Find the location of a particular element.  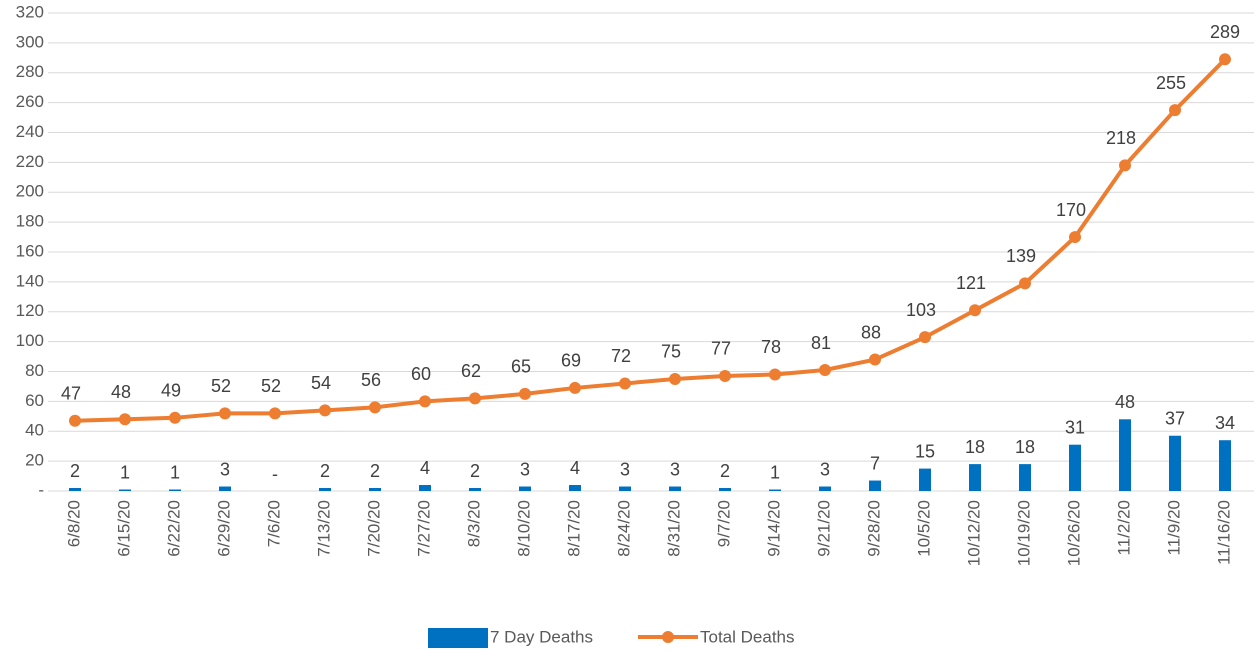

x-tick-label: 8/10/20 is located at coordinates (523, 528).